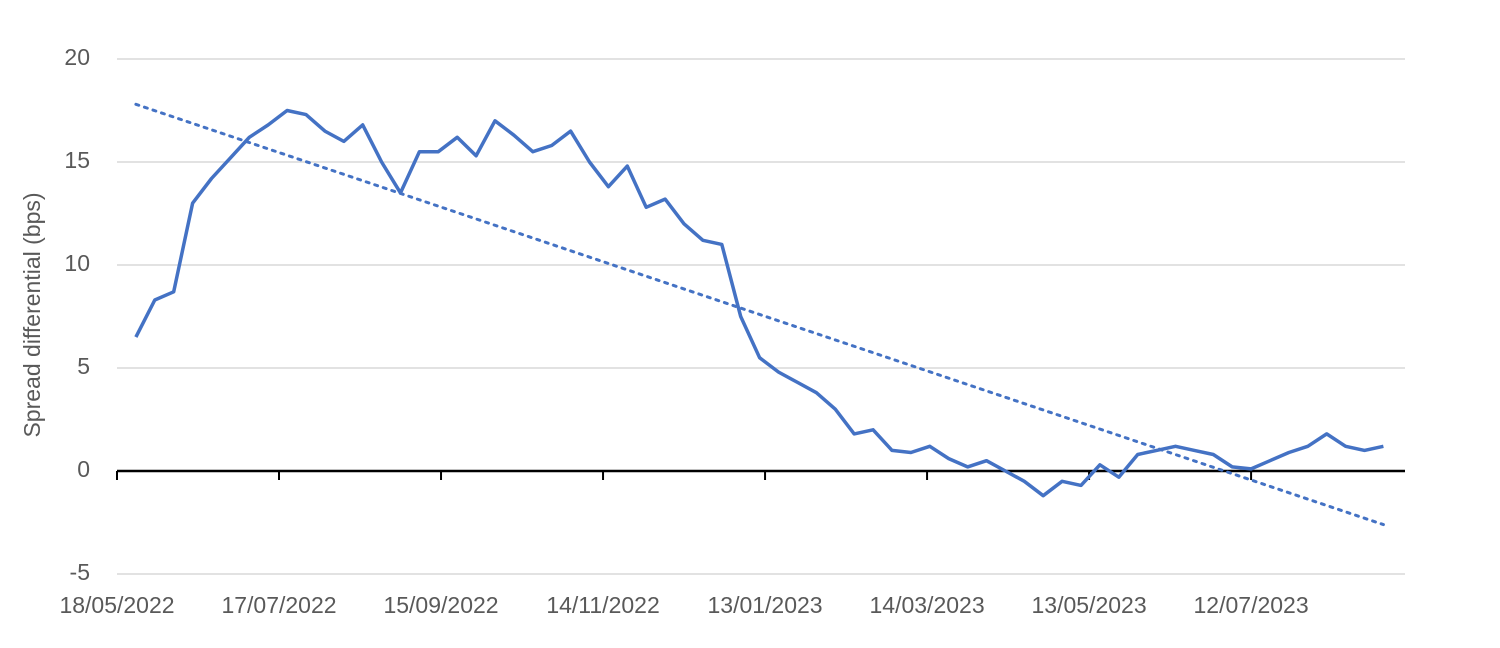  I want to click on x-tick-label: 15/09/2022, so click(440, 605).